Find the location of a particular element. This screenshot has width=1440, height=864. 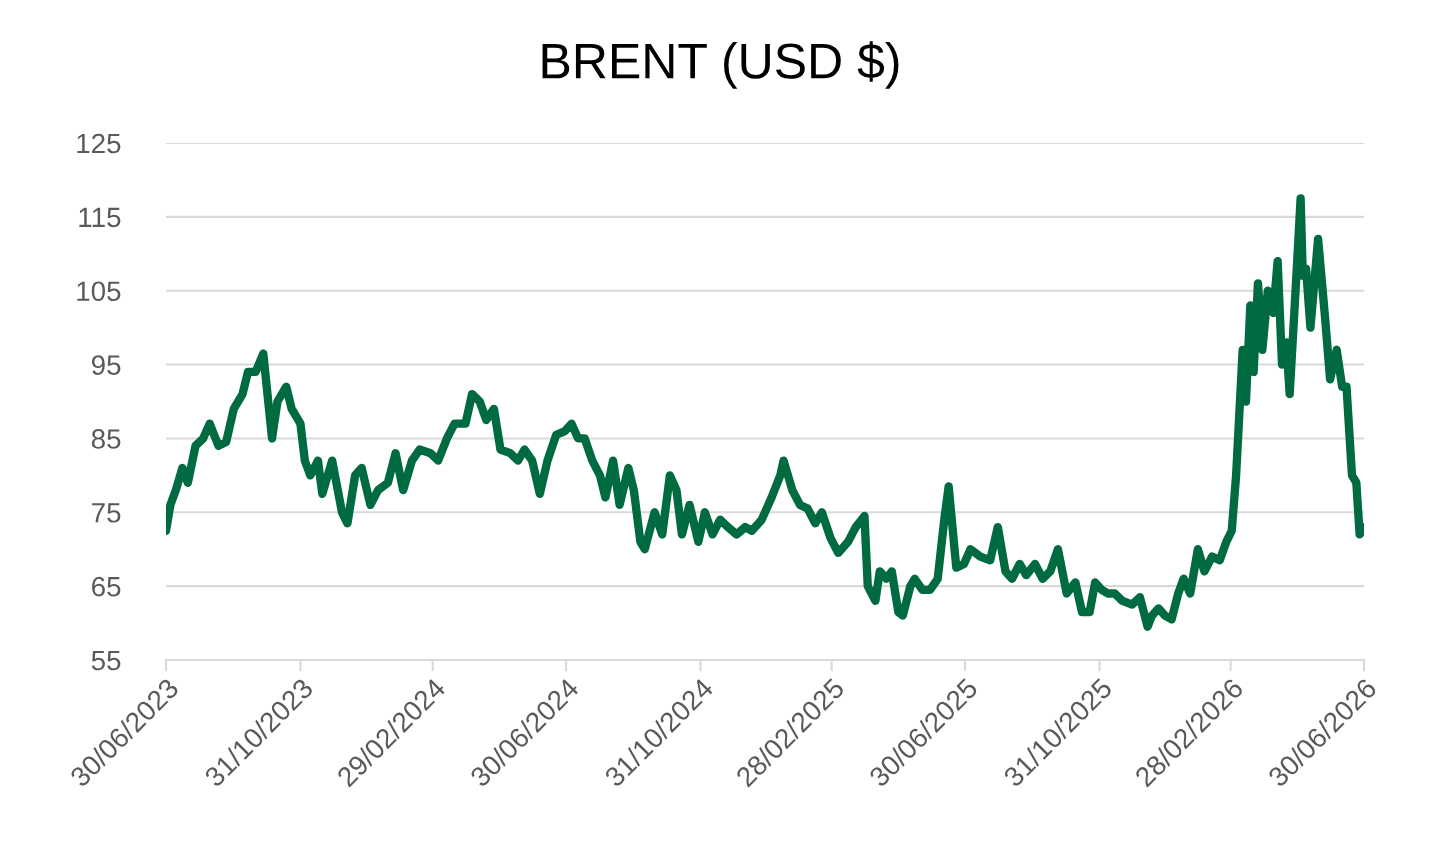

y-tick-label: 105 is located at coordinates (99, 291).